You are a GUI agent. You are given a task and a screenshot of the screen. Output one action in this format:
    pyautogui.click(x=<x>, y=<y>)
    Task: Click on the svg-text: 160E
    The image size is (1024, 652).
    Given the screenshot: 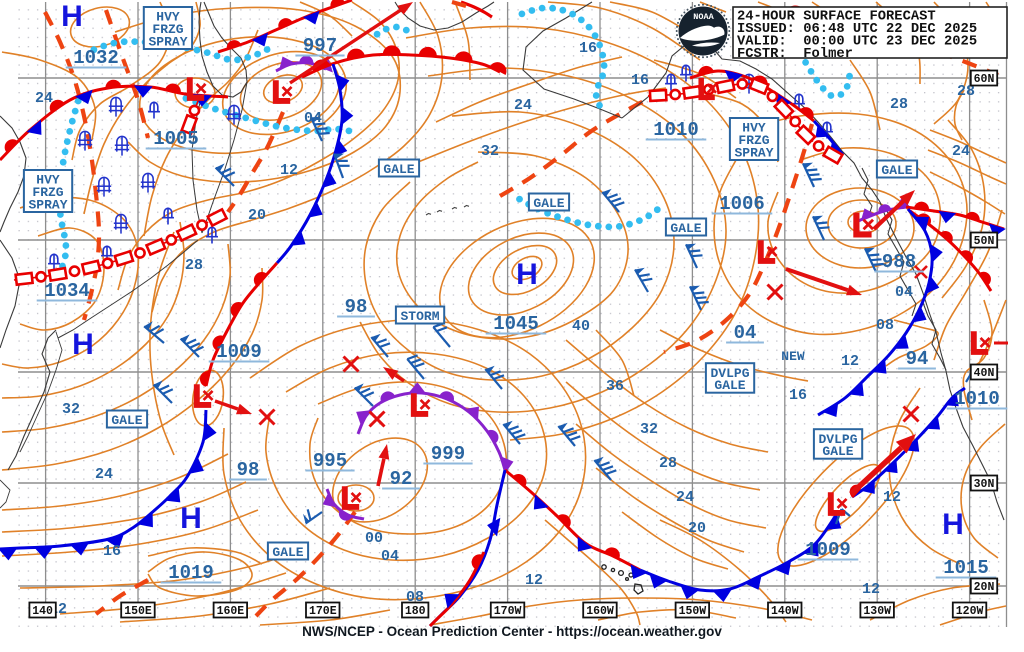 What is the action you would take?
    pyautogui.click(x=231, y=611)
    